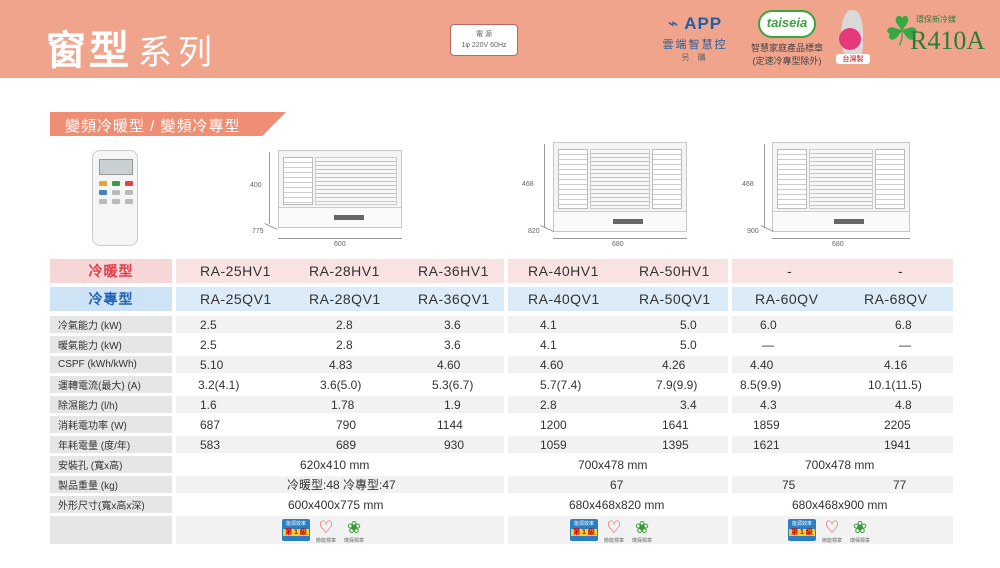  What do you see at coordinates (178, 53) in the screenshot?
I see `title-sub: 系列` at bounding box center [178, 53].